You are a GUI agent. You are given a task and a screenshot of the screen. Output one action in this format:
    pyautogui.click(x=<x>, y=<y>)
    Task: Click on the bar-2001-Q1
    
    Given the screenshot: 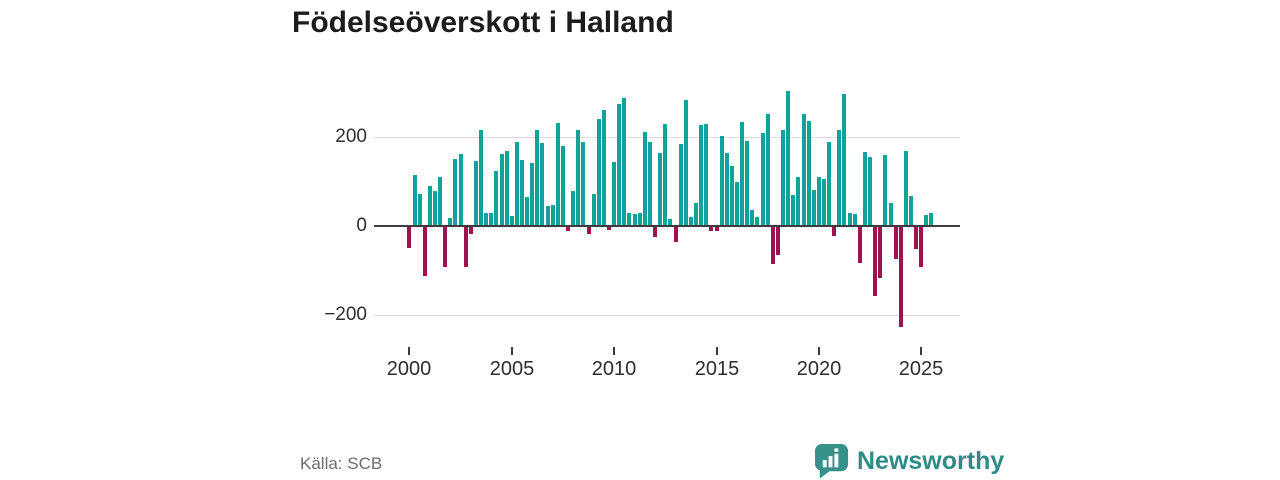 What is the action you would take?
    pyautogui.click(x=430, y=205)
    